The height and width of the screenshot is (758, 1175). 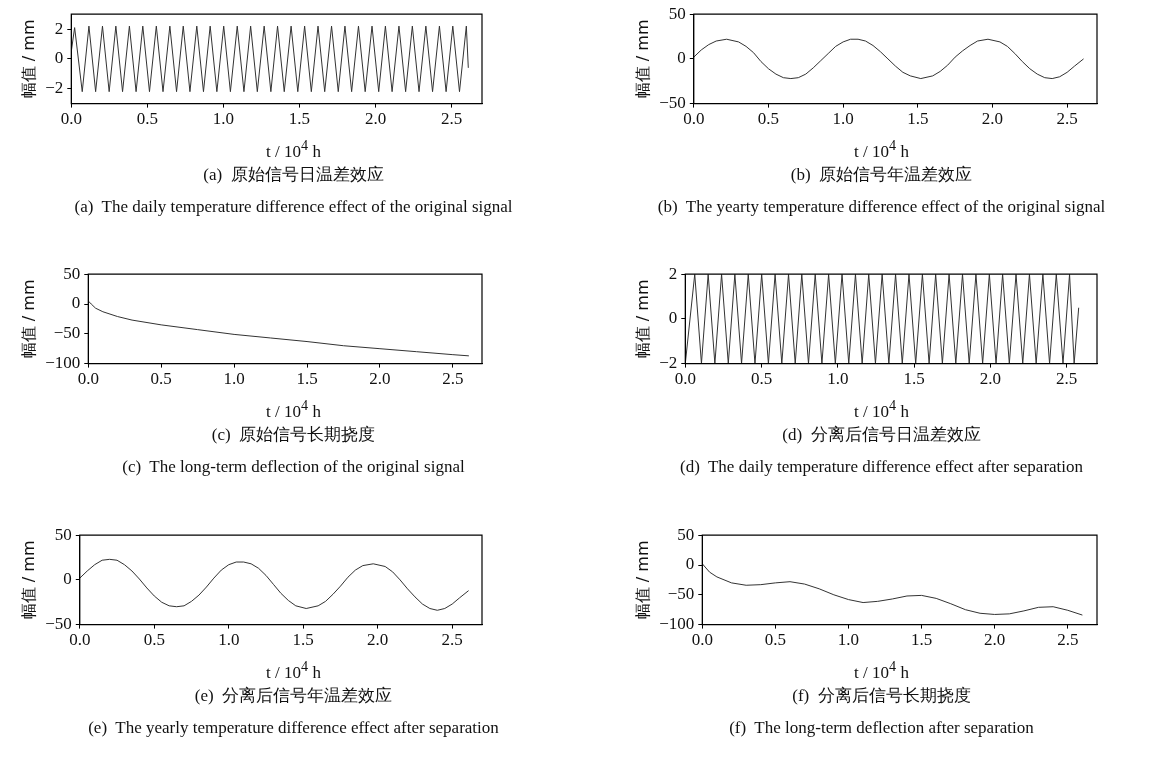 What do you see at coordinates (54, 88) in the screenshot?
I see `y-tick-label: −2` at bounding box center [54, 88].